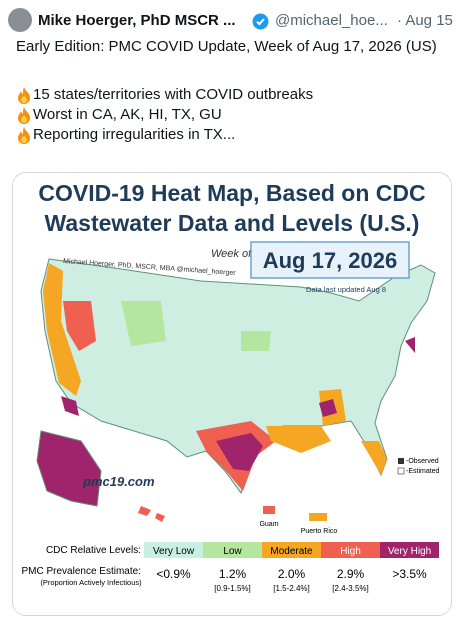 Image resolution: width=461 pixels, height=622 pixels. Describe the element at coordinates (82, 571) in the screenshot. I see `legend-label: PMC Prevalence Estimate:` at that location.